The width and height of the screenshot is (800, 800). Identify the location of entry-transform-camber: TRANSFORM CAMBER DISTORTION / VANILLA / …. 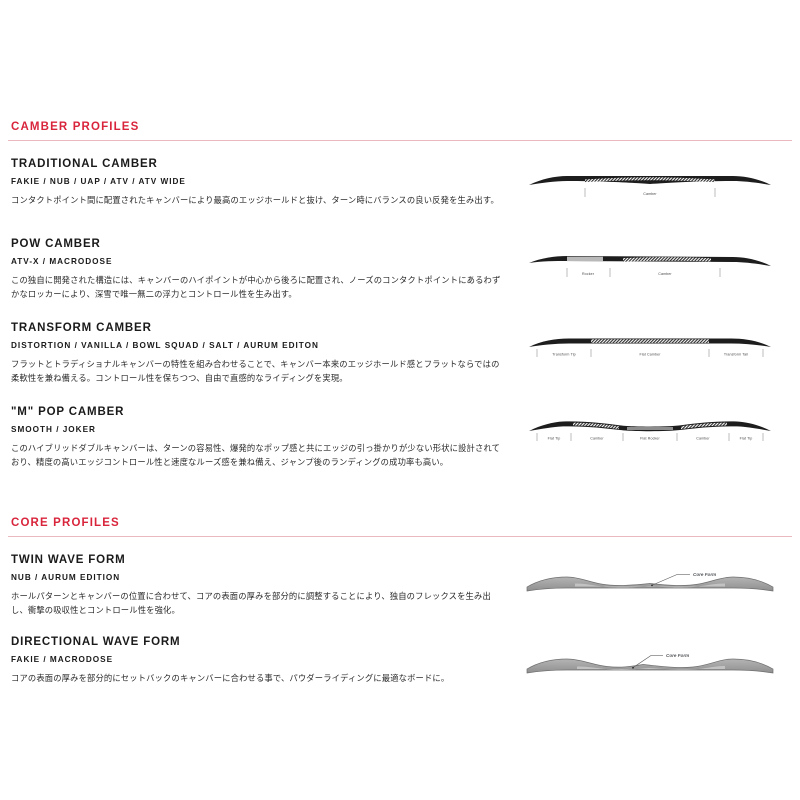
(400, 353).